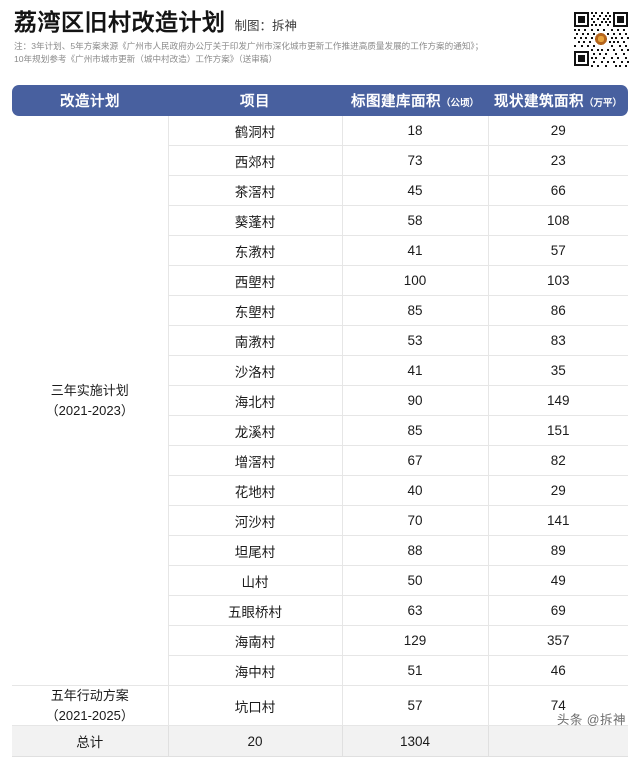 The width and height of the screenshot is (640, 757). What do you see at coordinates (255, 580) in the screenshot?
I see `cell-project: 山村` at bounding box center [255, 580].